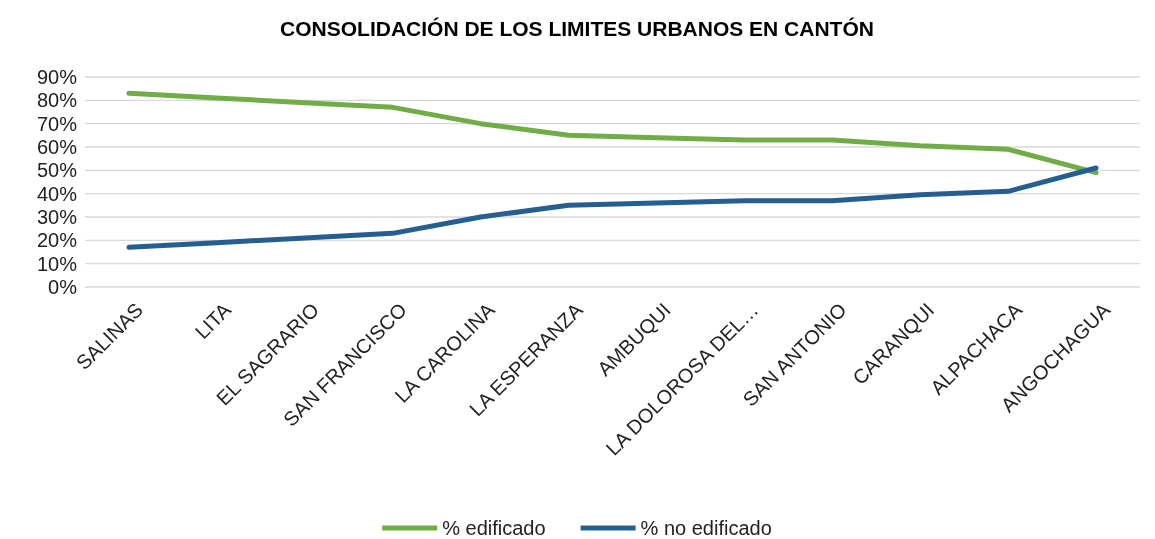 The image size is (1155, 539). Describe the element at coordinates (57, 193) in the screenshot. I see `y-tick-label: 40%` at that location.